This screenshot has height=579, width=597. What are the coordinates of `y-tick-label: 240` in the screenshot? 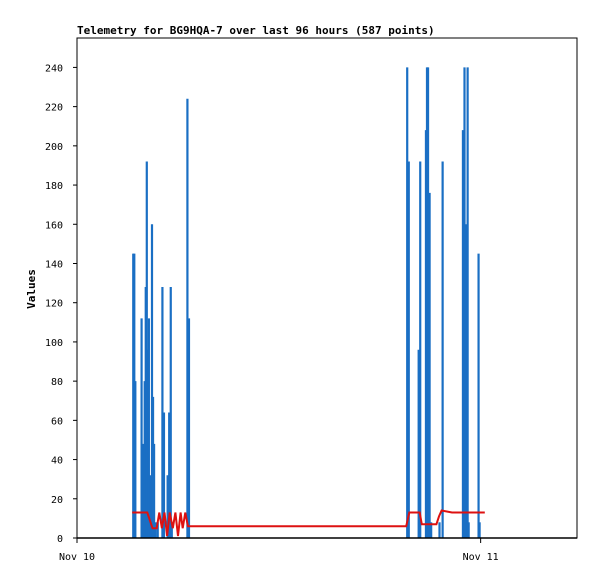 It's located at (54, 68).